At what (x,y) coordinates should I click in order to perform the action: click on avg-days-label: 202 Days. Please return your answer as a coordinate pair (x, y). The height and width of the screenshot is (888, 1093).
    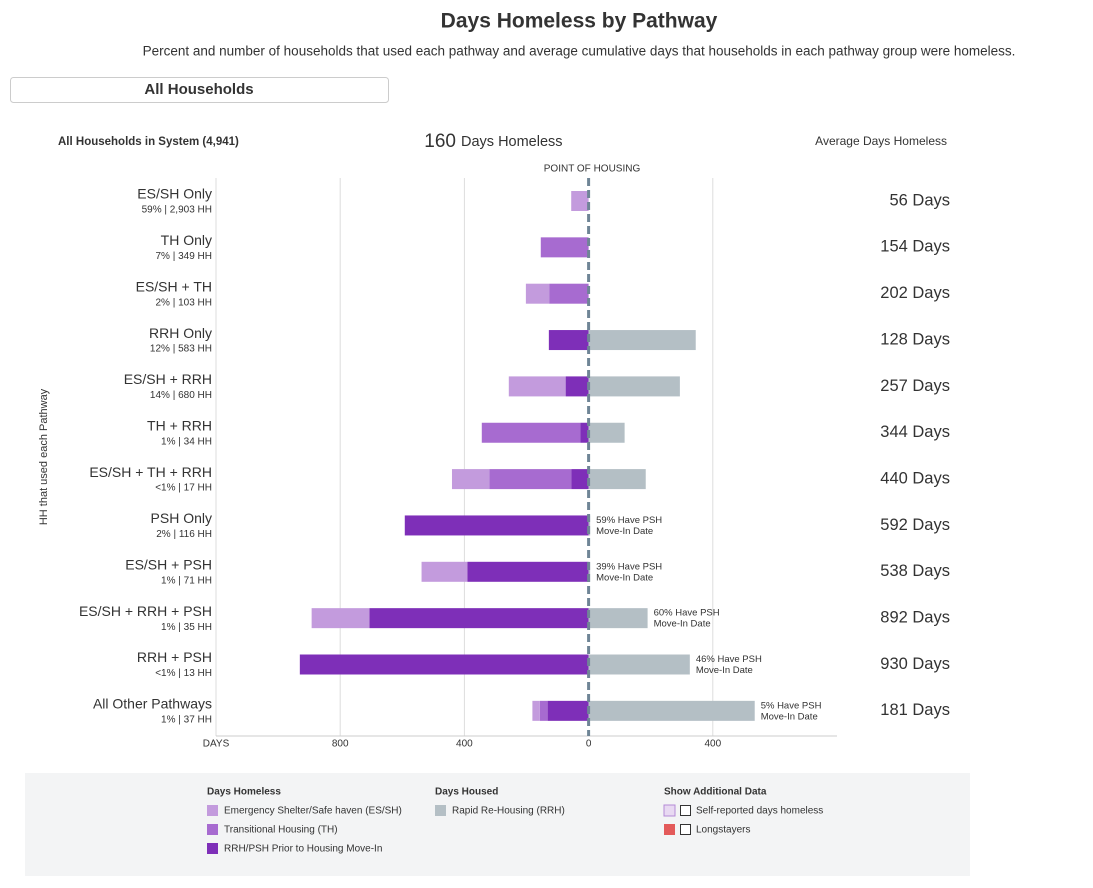
    Looking at the image, I should click on (915, 293).